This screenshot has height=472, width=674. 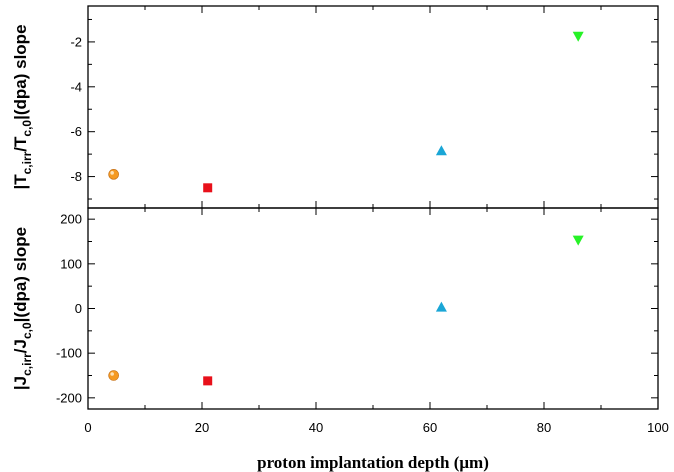 I want to click on bottom-y-tick-label: 0, so click(x=78, y=308).